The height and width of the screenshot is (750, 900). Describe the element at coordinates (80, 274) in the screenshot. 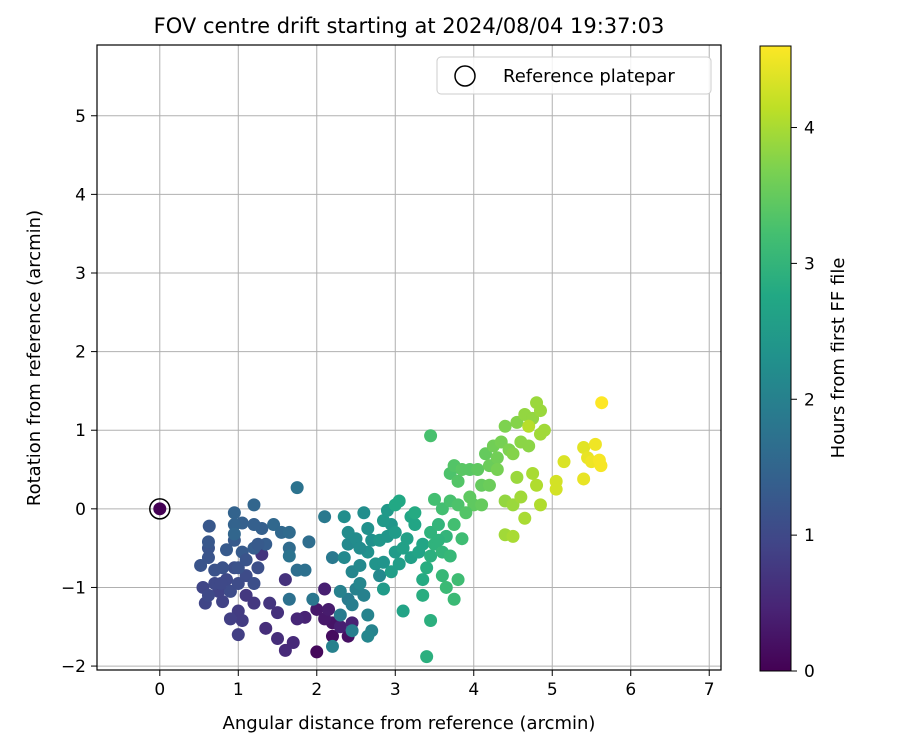

I see `y-tick-label: 3` at that location.